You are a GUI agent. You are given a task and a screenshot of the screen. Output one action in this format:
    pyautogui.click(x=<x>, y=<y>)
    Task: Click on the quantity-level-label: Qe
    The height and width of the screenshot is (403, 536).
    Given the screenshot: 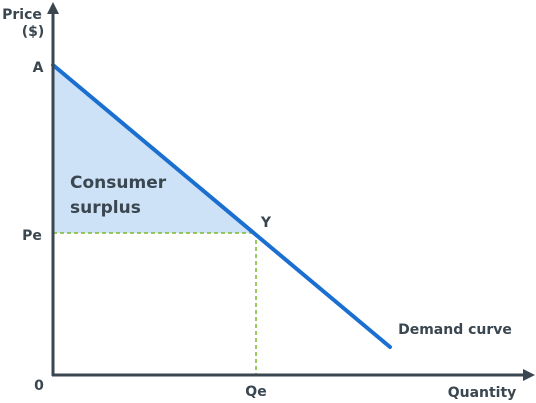 What is the action you would take?
    pyautogui.click(x=255, y=392)
    